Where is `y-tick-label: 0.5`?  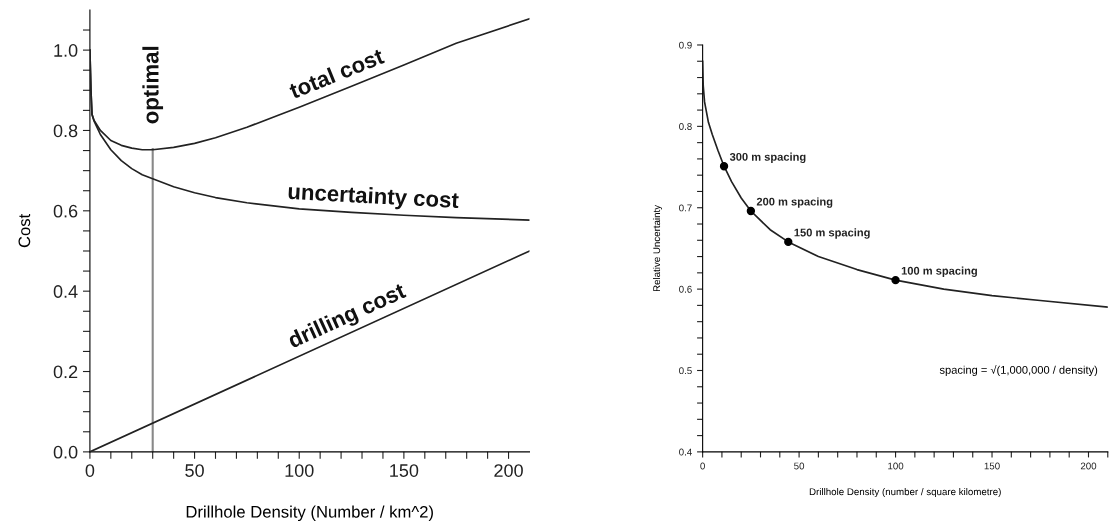 y-tick-label: 0.5 is located at coordinates (685, 371).